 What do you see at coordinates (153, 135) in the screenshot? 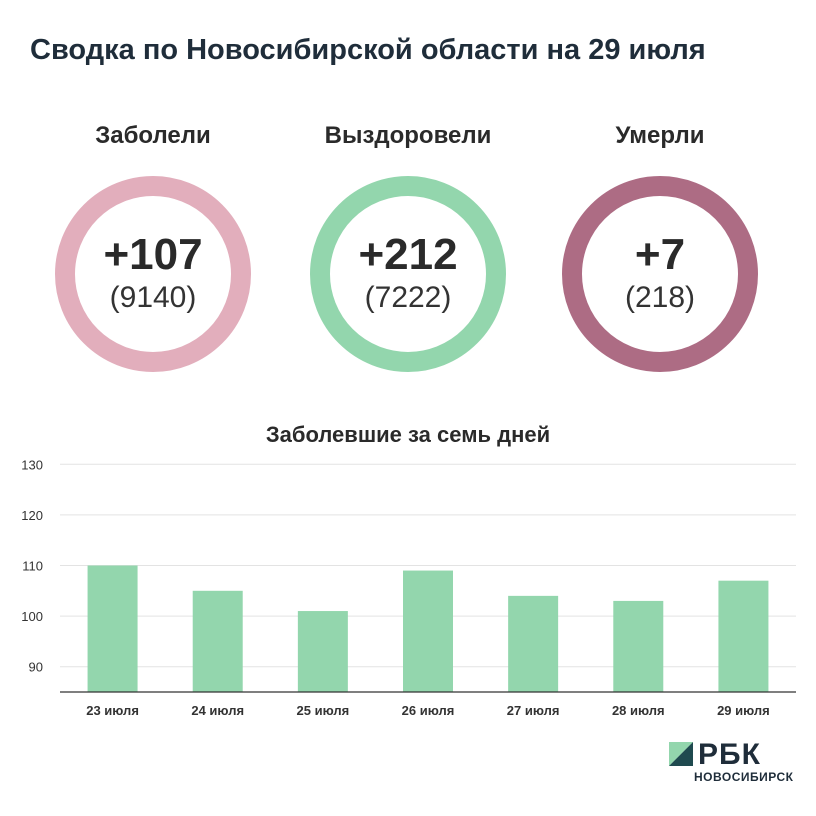
I see `stat-cases-label: Заболели` at bounding box center [153, 135].